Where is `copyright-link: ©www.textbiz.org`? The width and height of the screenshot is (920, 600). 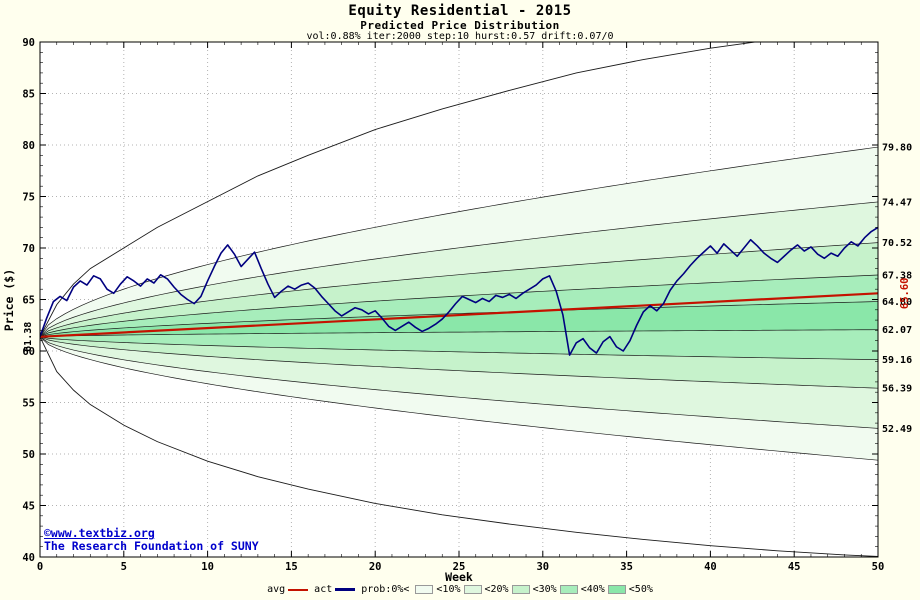
copyright-link: ©www.textbiz.org is located at coordinates (99, 533).